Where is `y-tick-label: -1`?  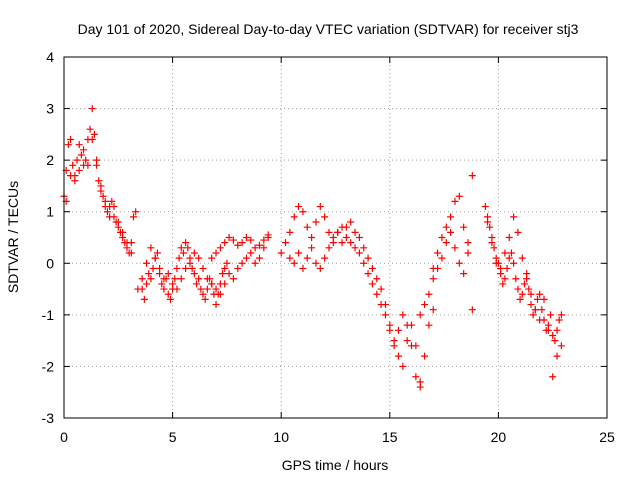
y-tick-label: -1 is located at coordinates (48, 315).